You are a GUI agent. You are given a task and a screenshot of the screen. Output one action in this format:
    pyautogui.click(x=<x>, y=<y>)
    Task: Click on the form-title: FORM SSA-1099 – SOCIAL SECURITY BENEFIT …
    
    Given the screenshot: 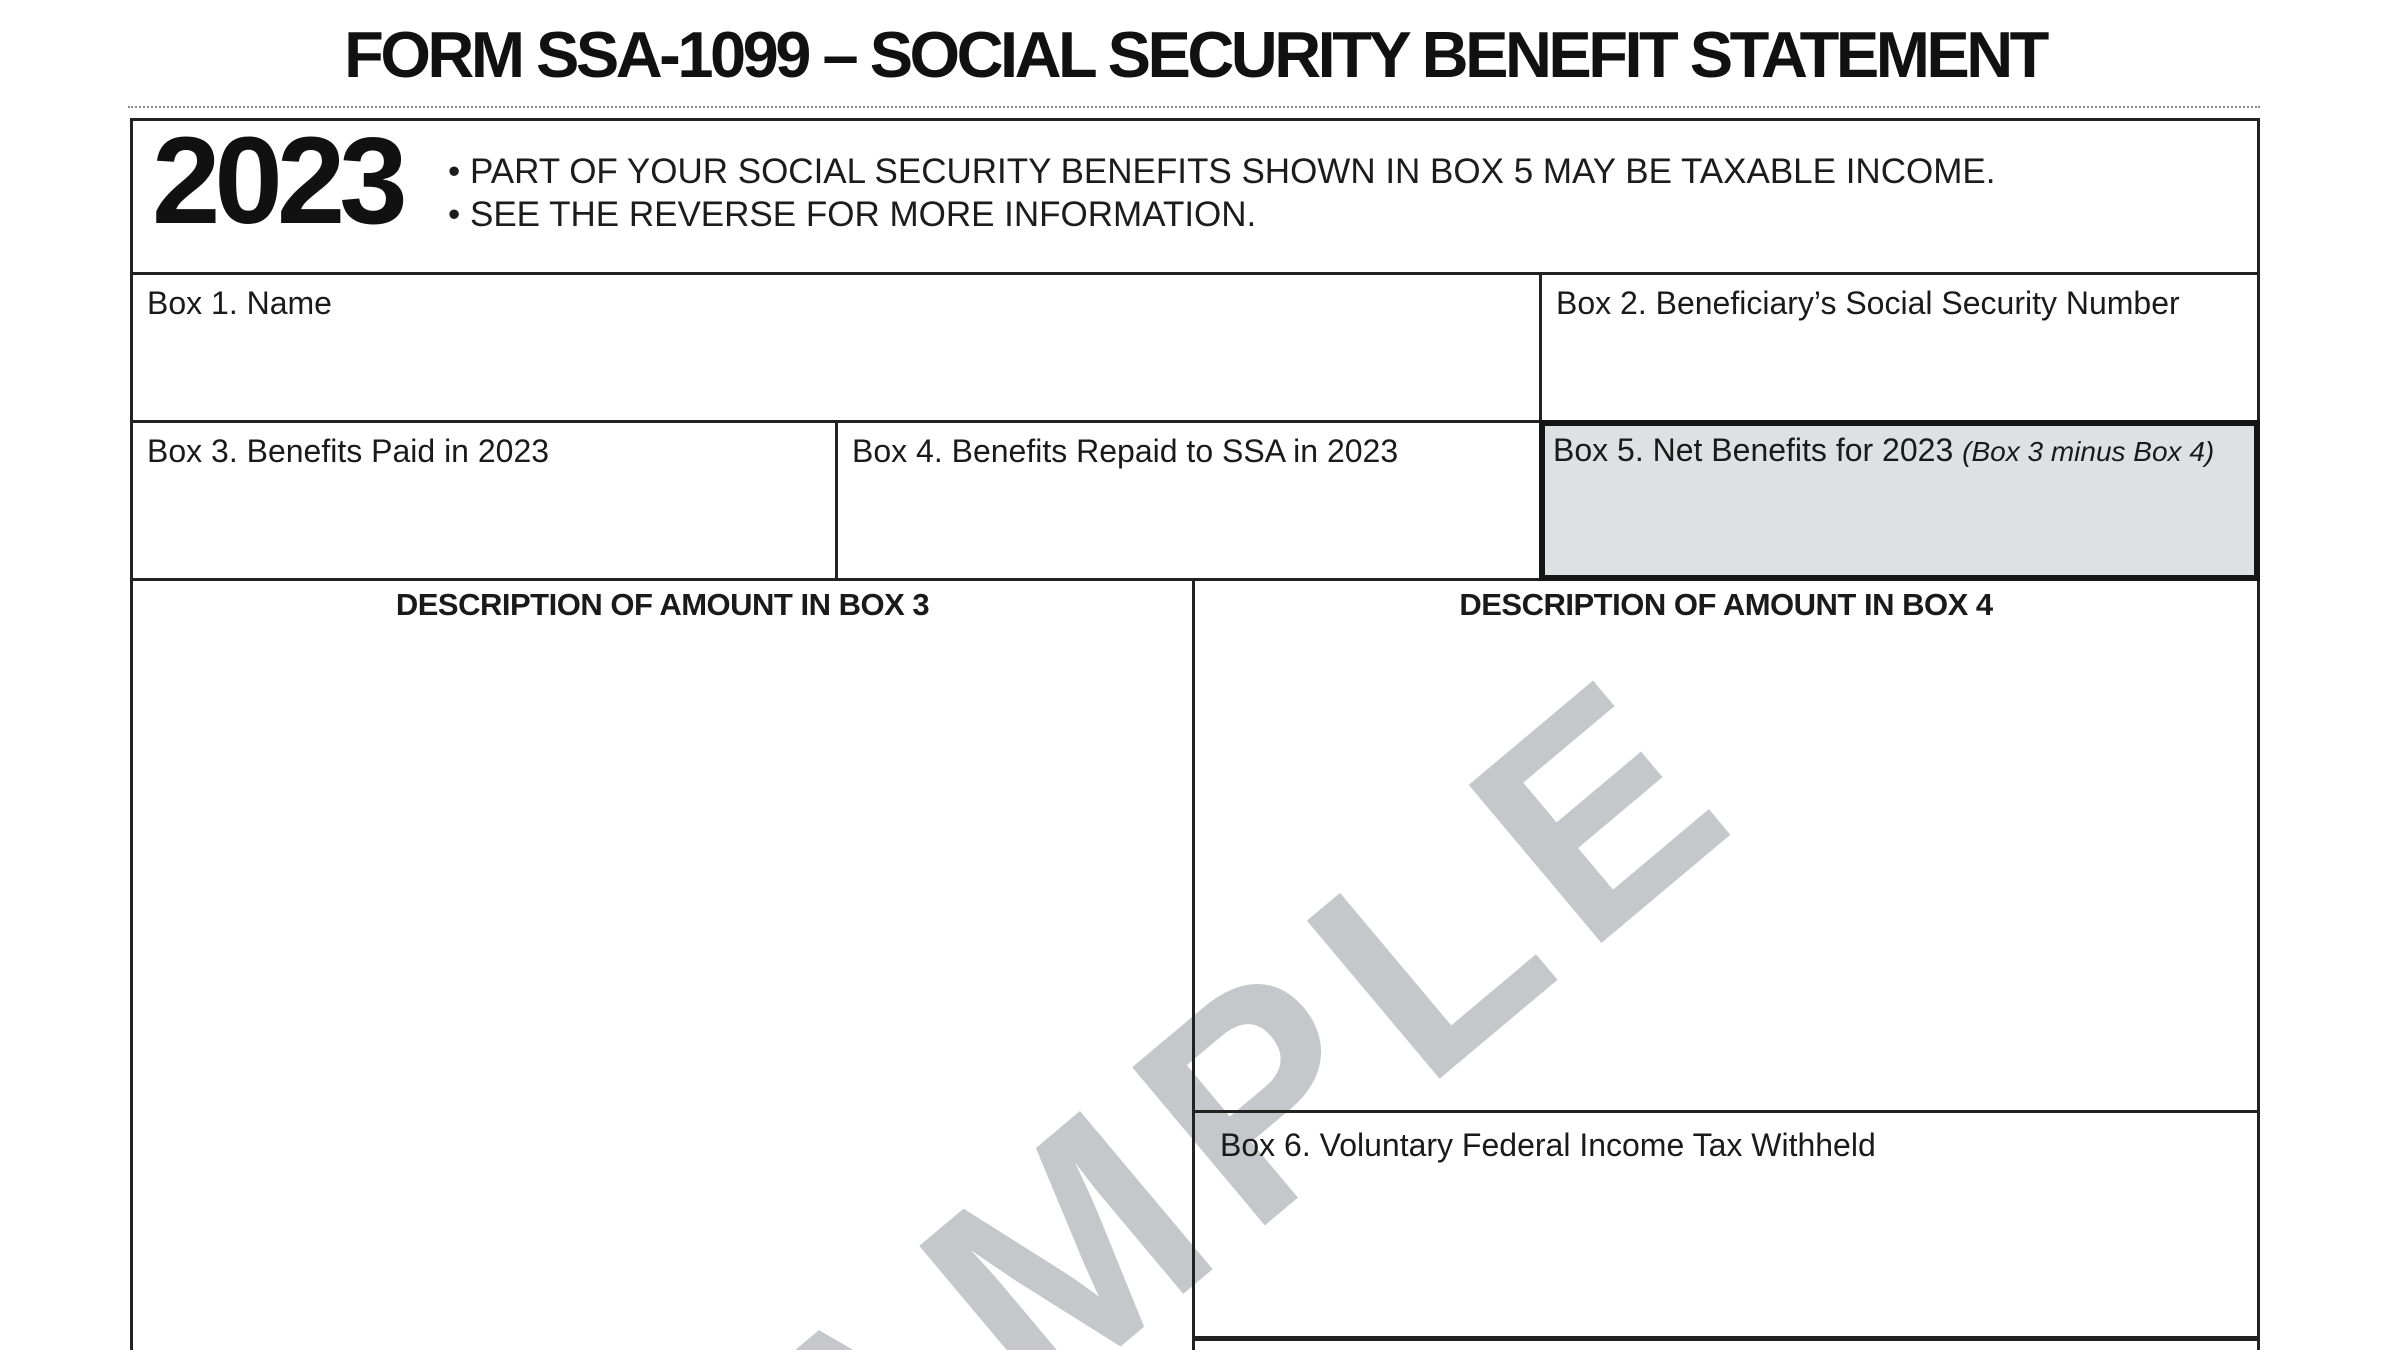 What is the action you would take?
    pyautogui.click(x=1196, y=54)
    